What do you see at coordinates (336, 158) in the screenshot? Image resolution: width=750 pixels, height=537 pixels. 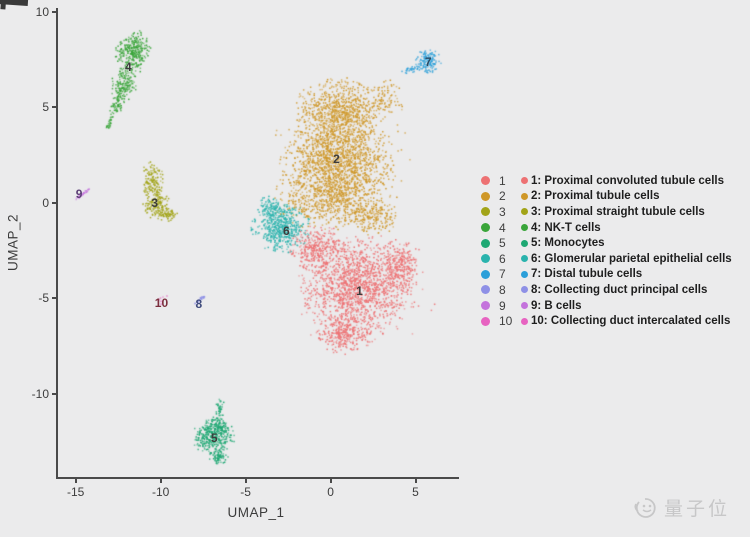 I see `cluster-label-2: 2` at bounding box center [336, 158].